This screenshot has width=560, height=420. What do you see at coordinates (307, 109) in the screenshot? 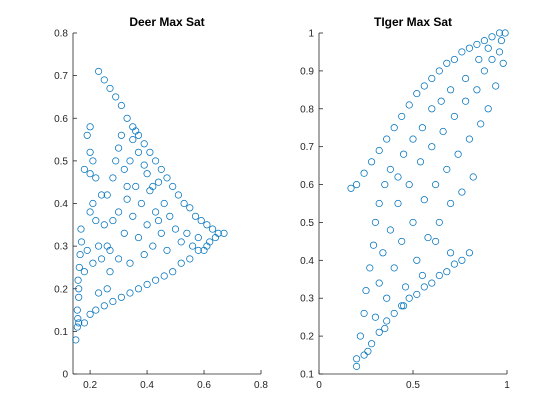
I see `y-tick-label: 0.8` at bounding box center [307, 109].